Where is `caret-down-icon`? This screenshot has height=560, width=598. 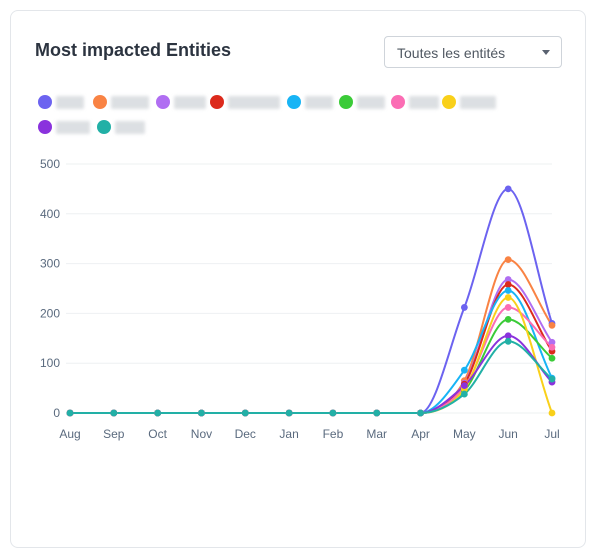
caret-down-icon is located at coordinates (546, 52).